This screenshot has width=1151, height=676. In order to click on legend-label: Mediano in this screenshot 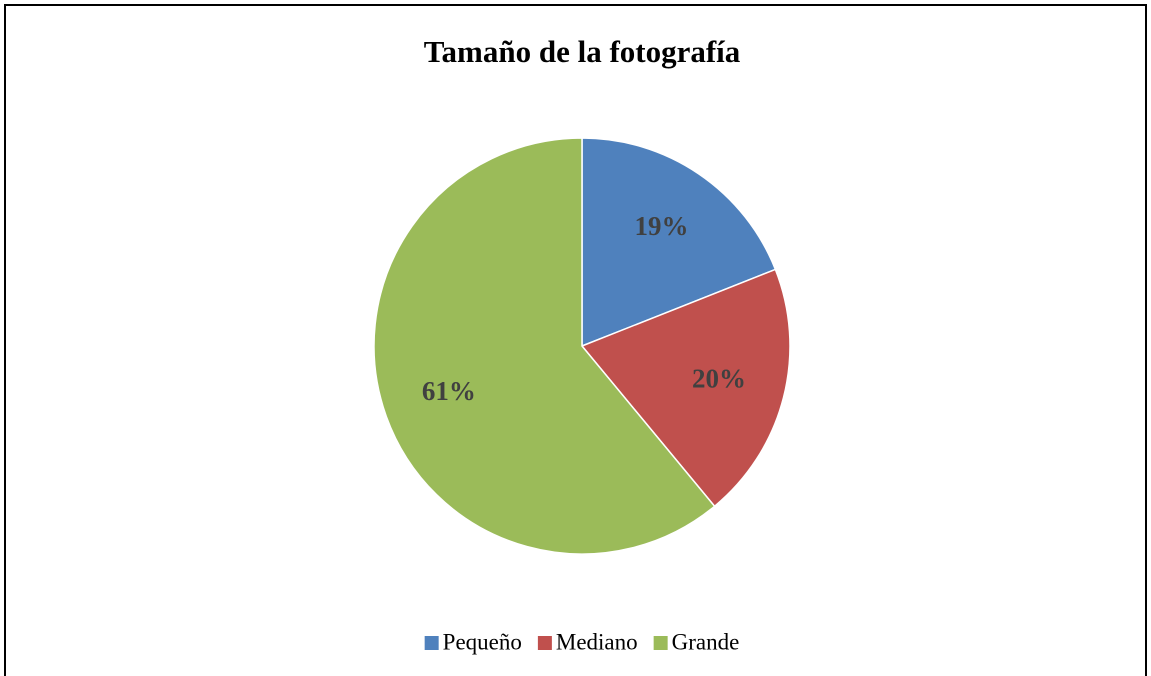, I will do `click(597, 641)`.